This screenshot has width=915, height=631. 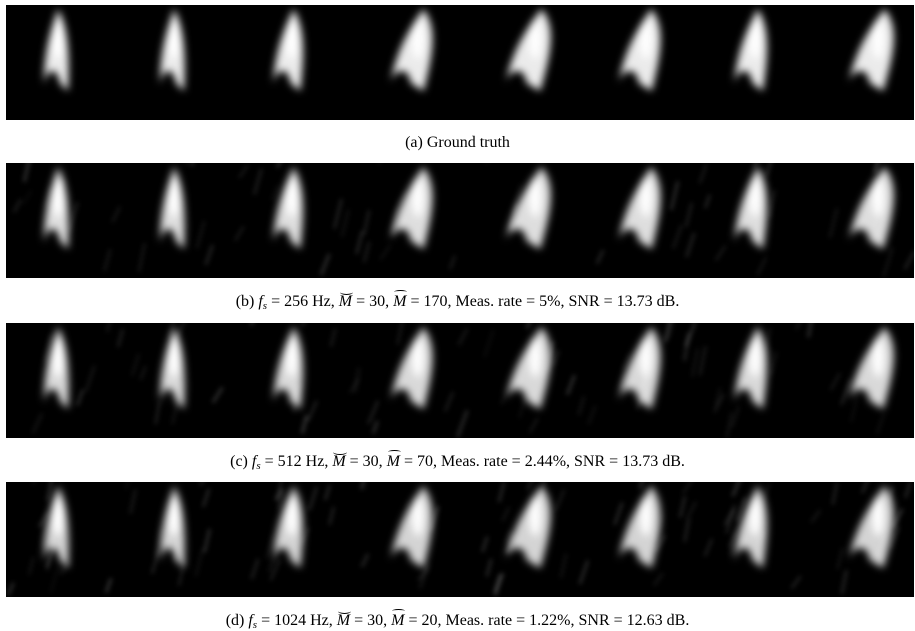 What do you see at coordinates (435, 301) in the screenshot?
I see `m-tilde-value-b: 170` at bounding box center [435, 301].